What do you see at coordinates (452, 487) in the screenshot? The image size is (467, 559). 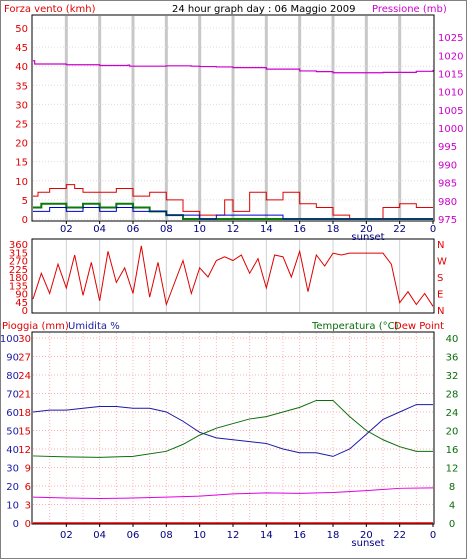 I see `temperature-tick-label: 8` at bounding box center [452, 487].